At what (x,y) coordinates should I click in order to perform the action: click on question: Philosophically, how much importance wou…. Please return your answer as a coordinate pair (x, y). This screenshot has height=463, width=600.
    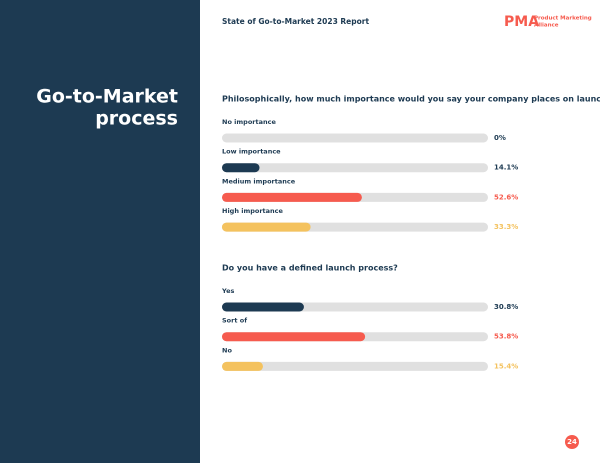
    Looking at the image, I should click on (411, 99).